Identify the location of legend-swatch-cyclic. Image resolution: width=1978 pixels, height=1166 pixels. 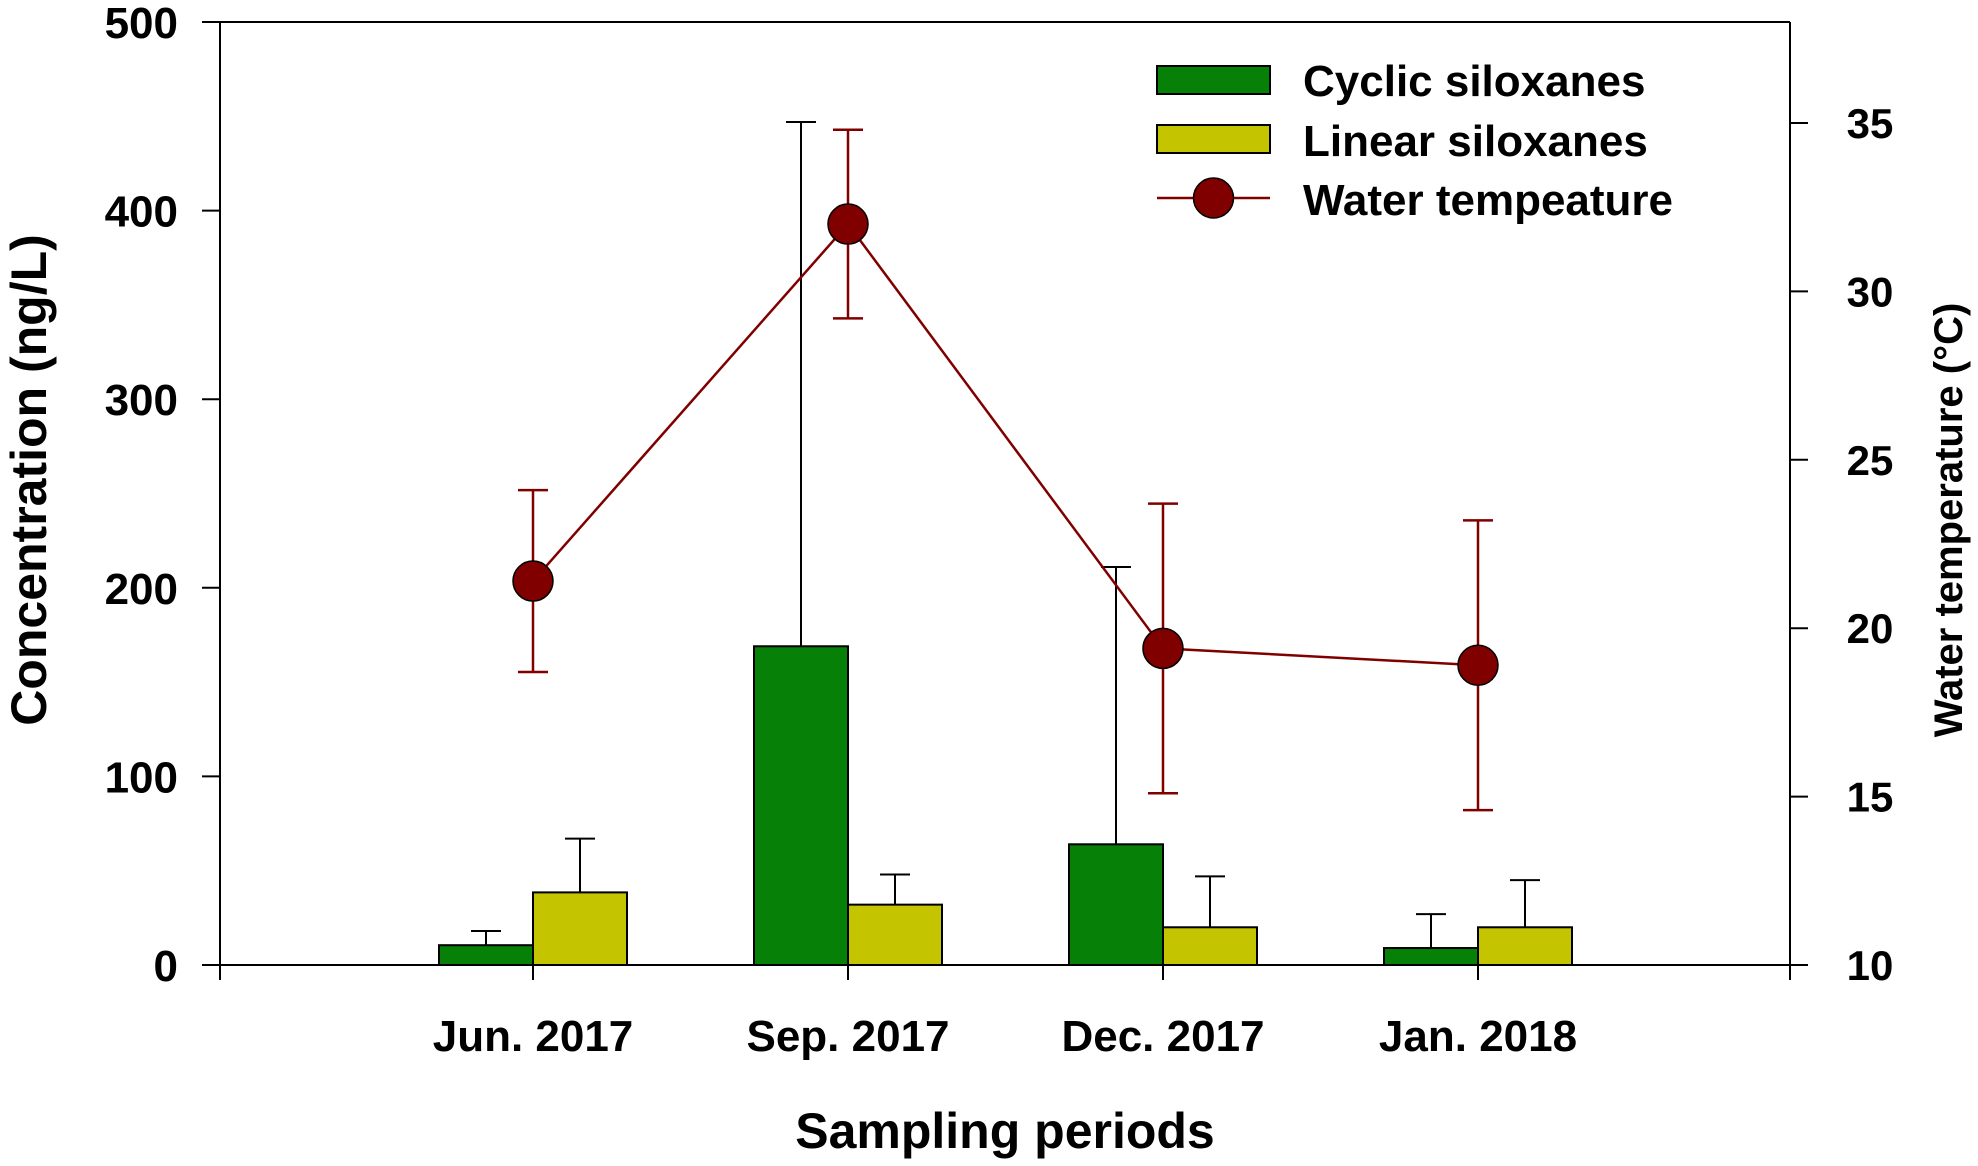
(1213, 80).